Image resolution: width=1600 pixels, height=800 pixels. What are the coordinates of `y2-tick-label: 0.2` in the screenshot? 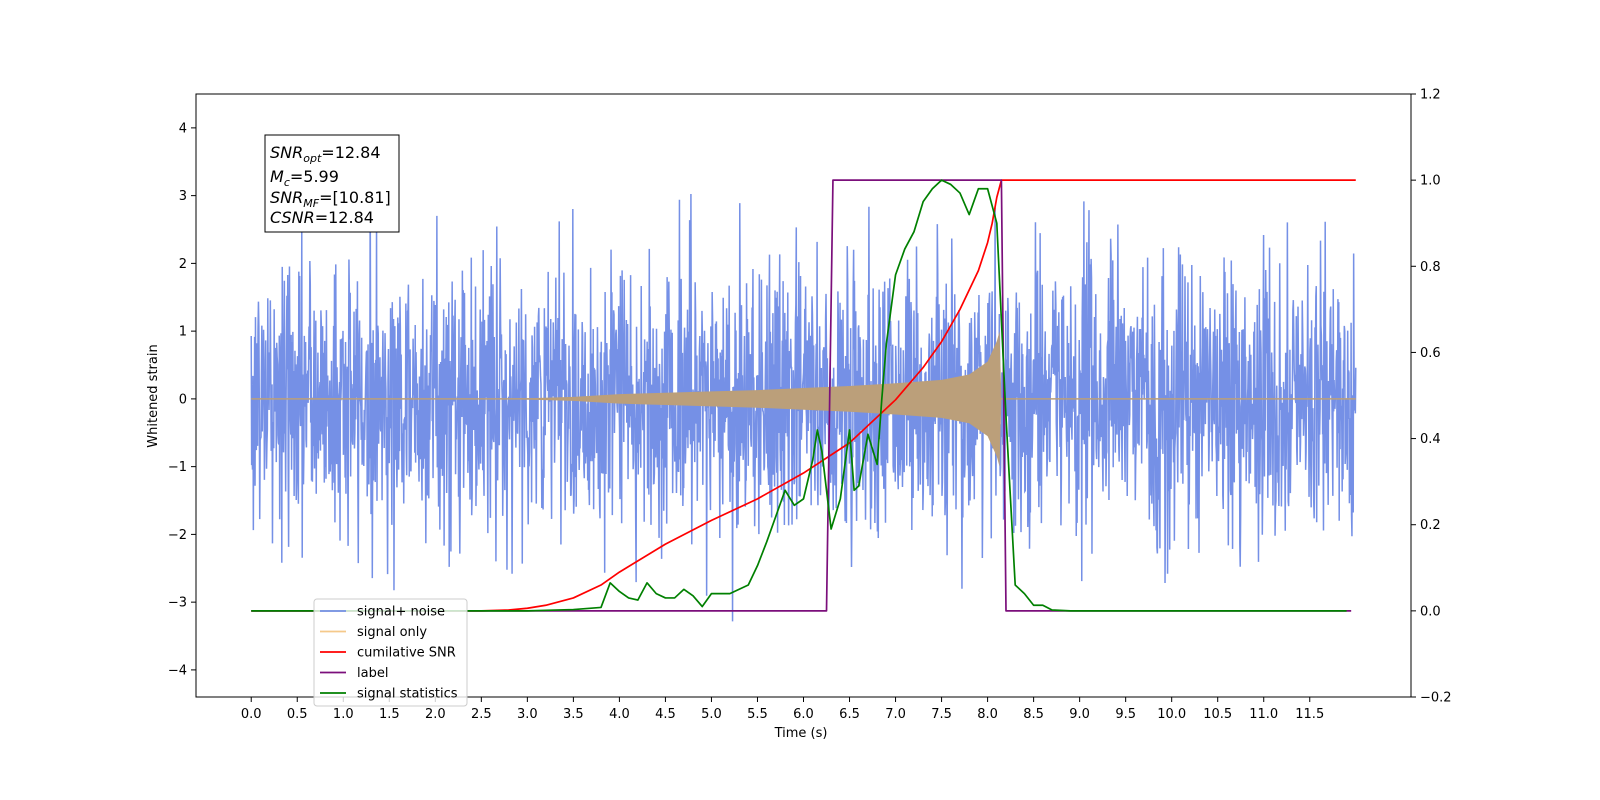 It's located at (1430, 525).